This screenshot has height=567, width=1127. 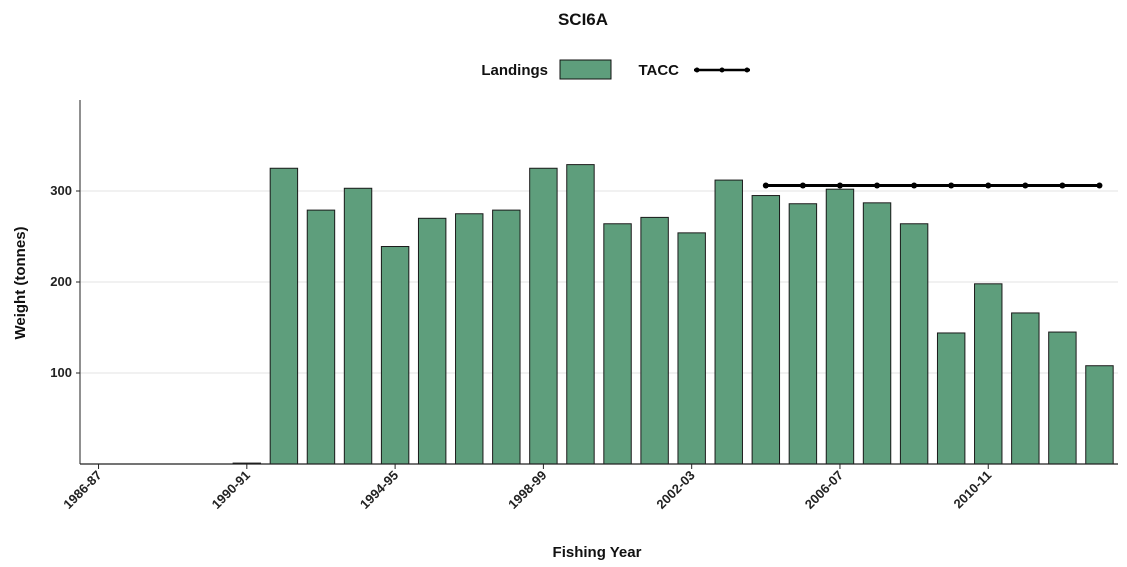 I want to click on y-tick-label: 100, so click(x=61, y=372).